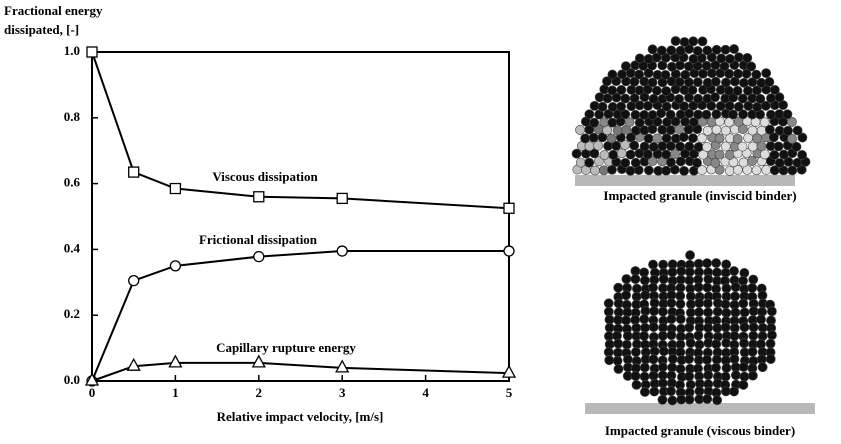  I want to click on series-label: Capillary rupture energy, so click(286, 347).